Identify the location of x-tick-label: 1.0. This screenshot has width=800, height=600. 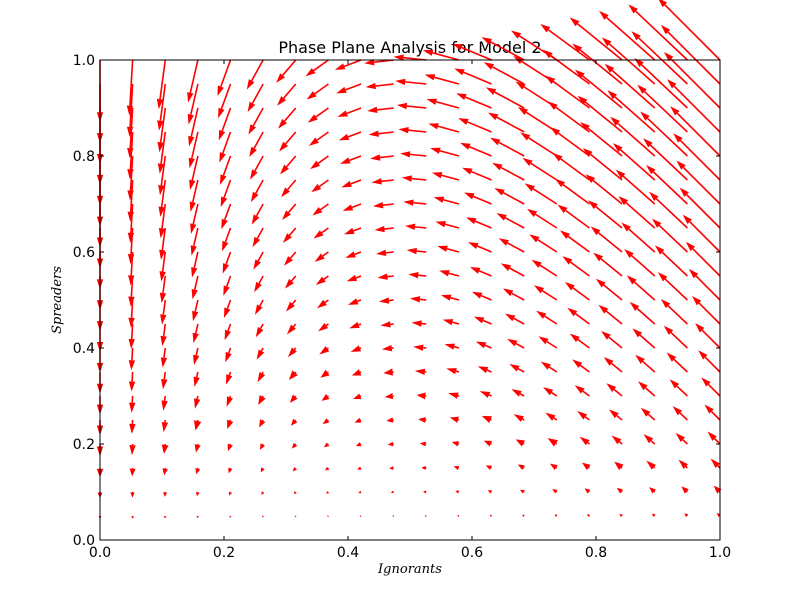
(720, 553).